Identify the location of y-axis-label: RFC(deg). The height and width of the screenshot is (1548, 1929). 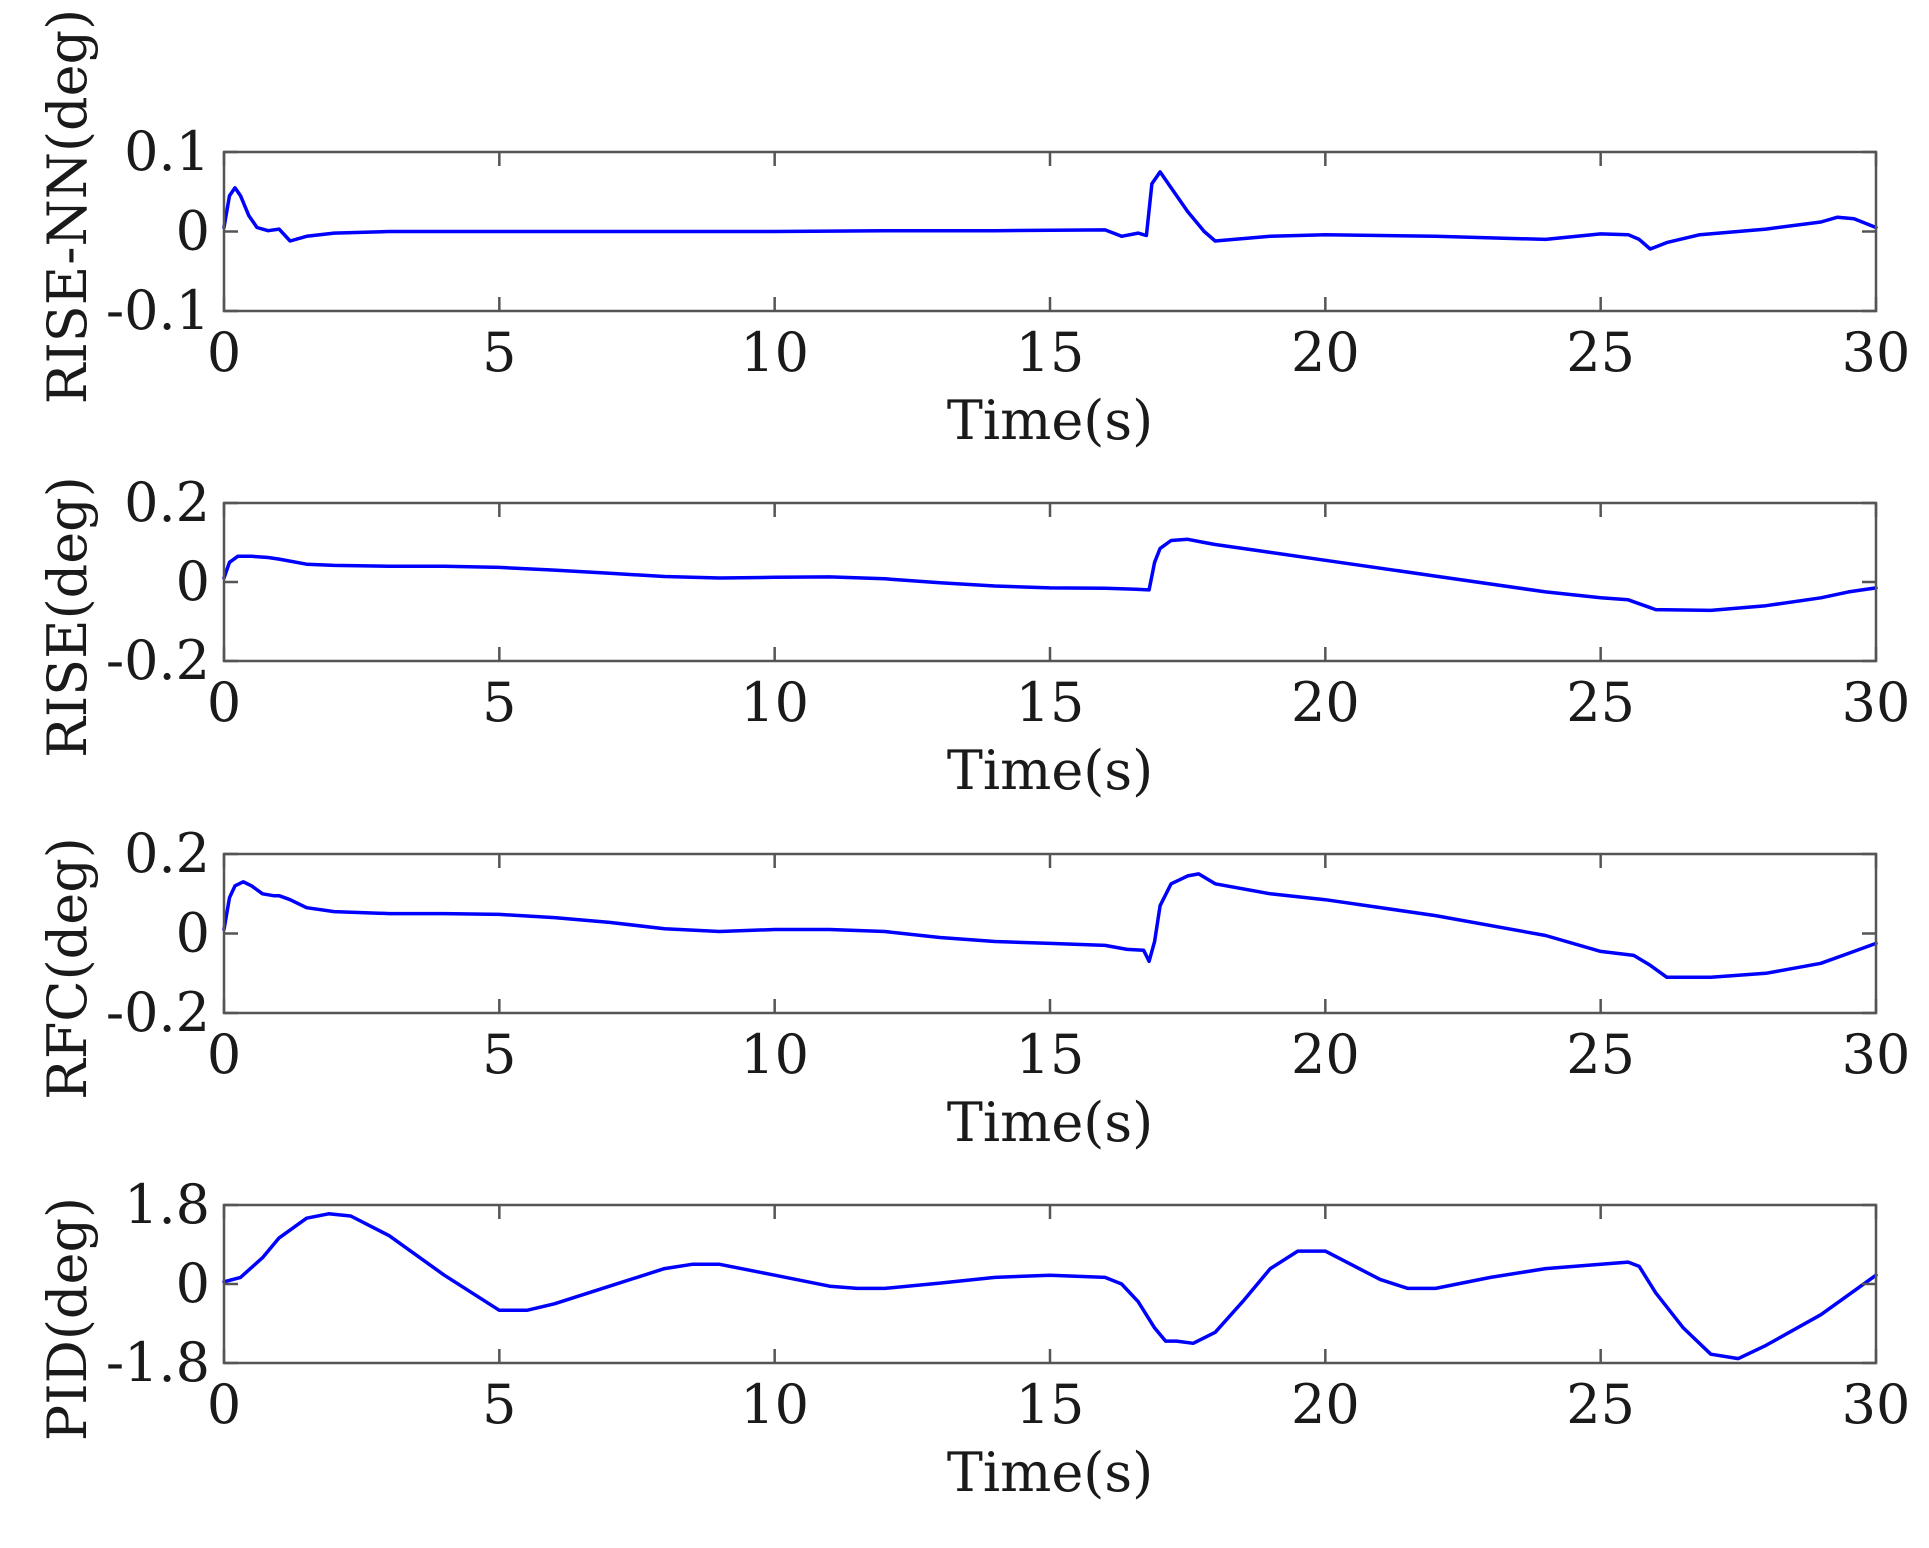
(67, 968).